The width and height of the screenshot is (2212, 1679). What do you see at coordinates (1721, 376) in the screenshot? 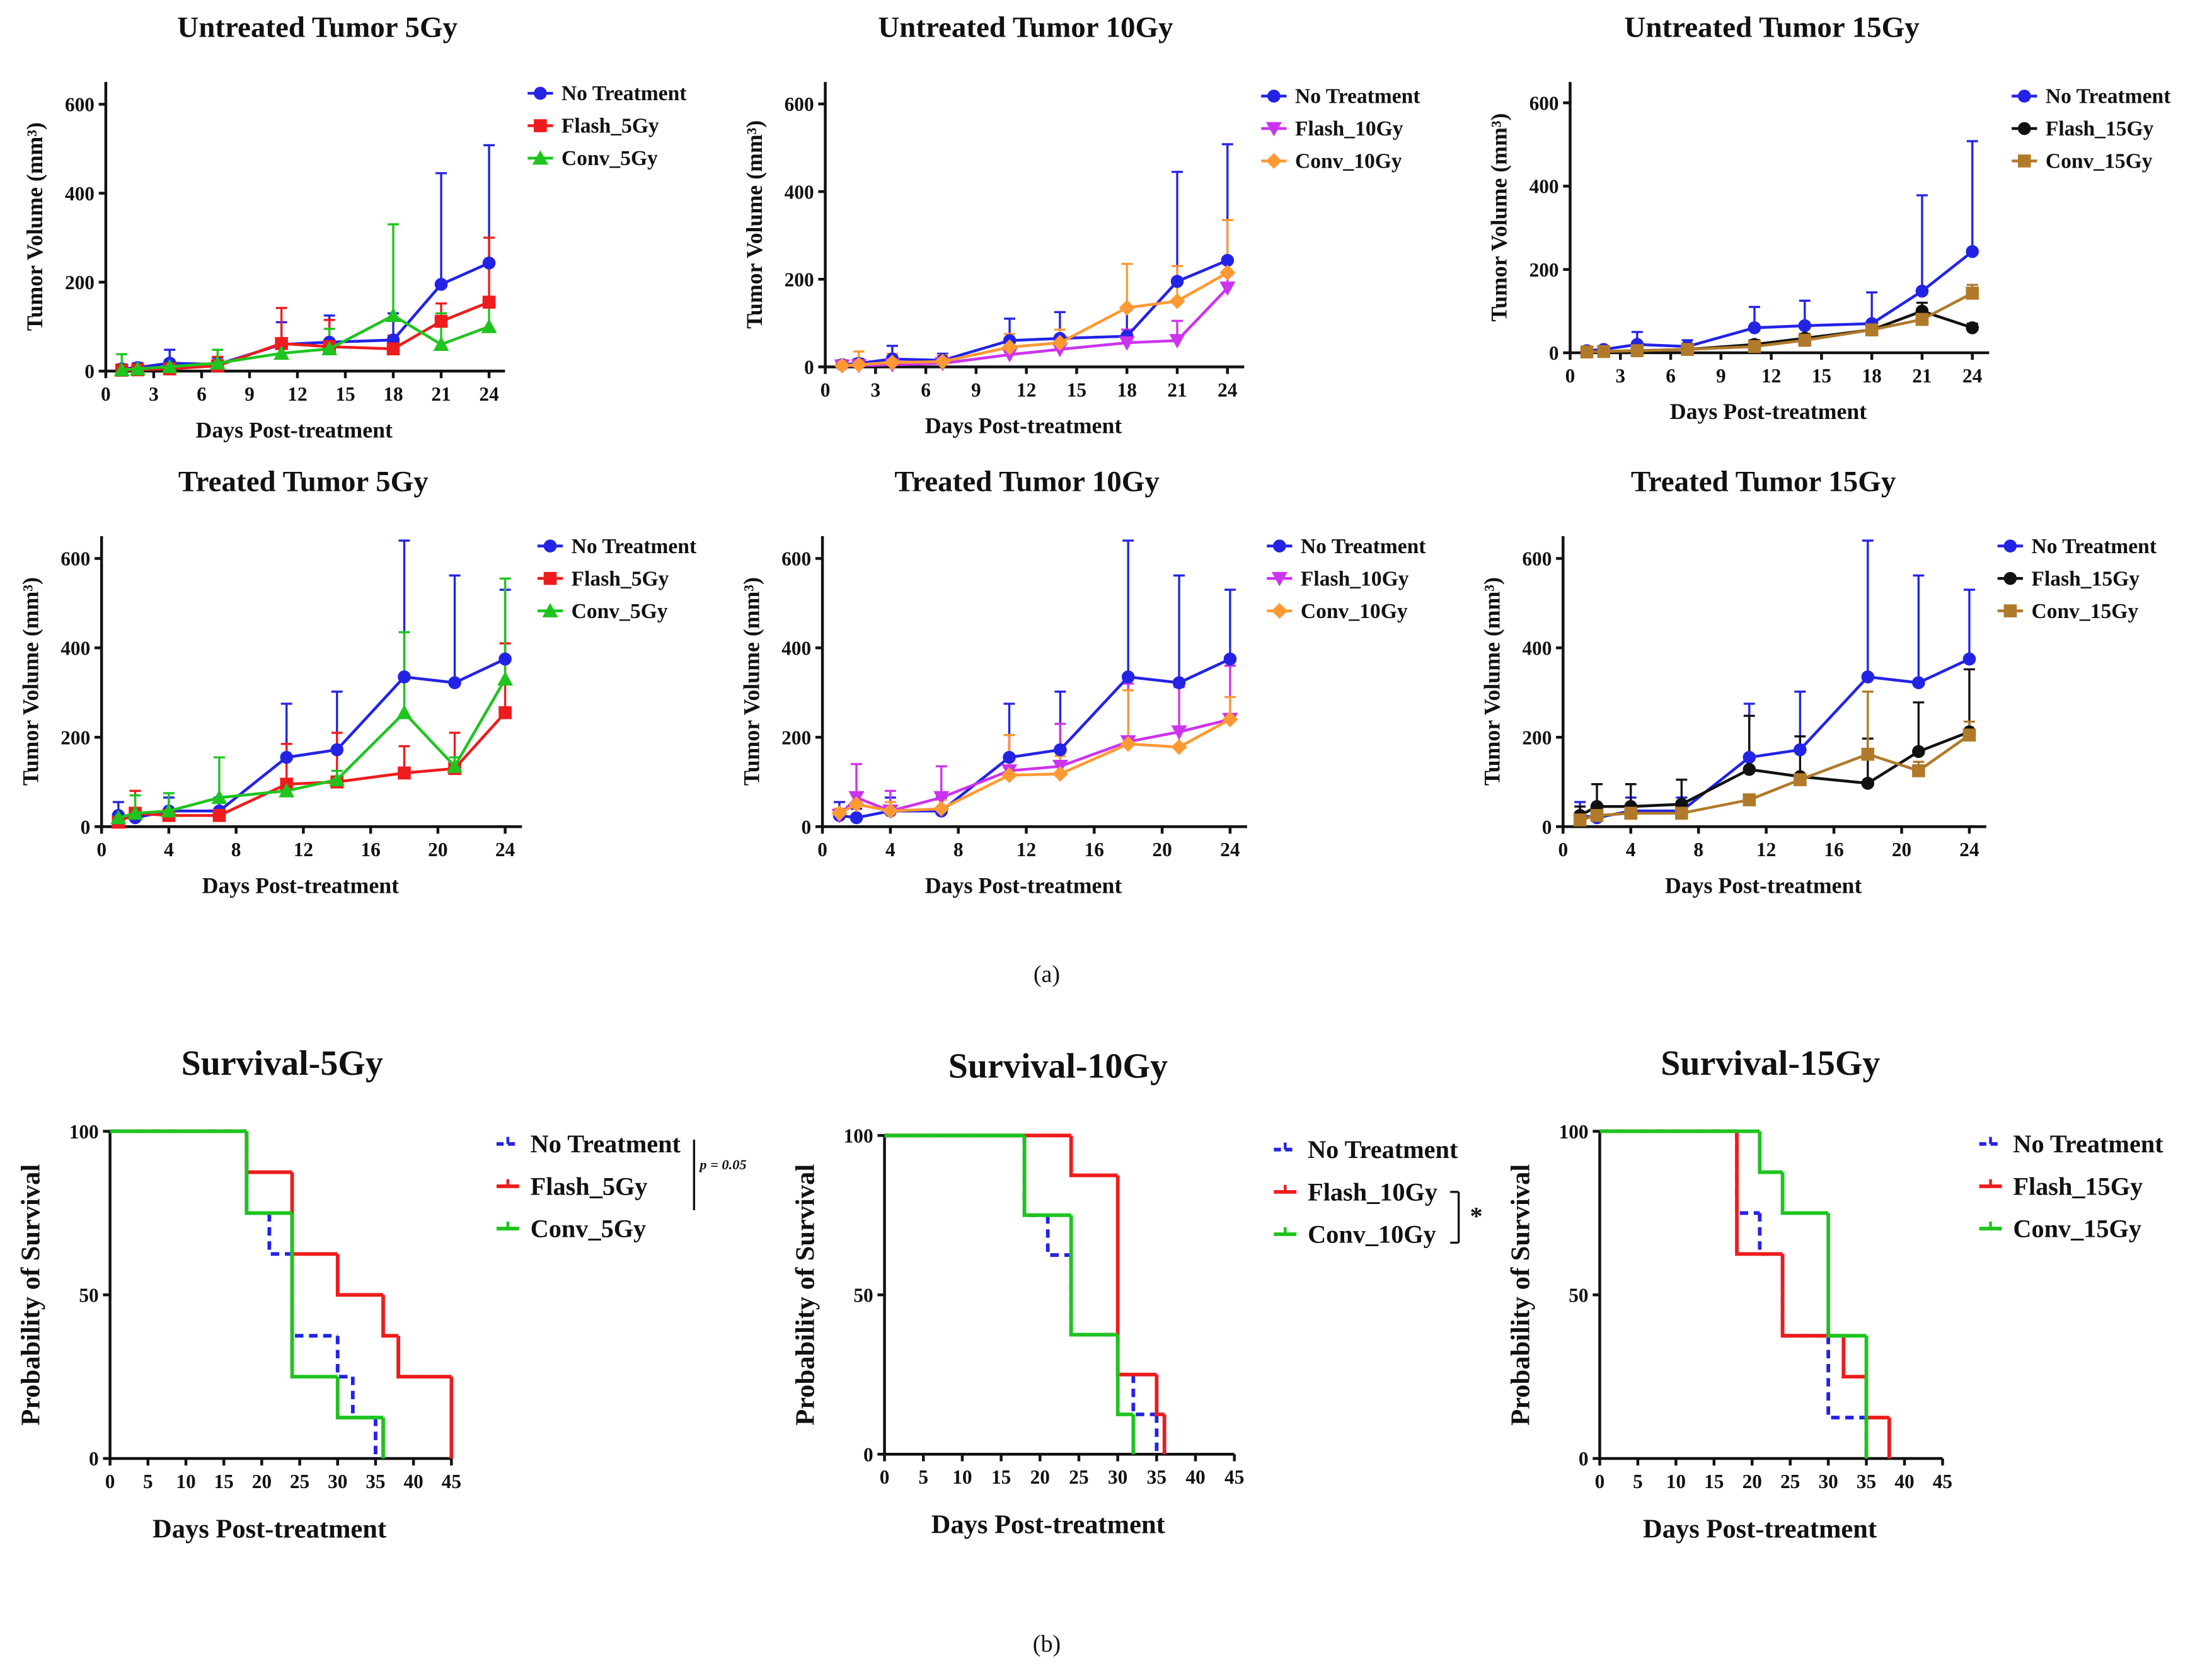
I see `x-tick-label: 9` at bounding box center [1721, 376].